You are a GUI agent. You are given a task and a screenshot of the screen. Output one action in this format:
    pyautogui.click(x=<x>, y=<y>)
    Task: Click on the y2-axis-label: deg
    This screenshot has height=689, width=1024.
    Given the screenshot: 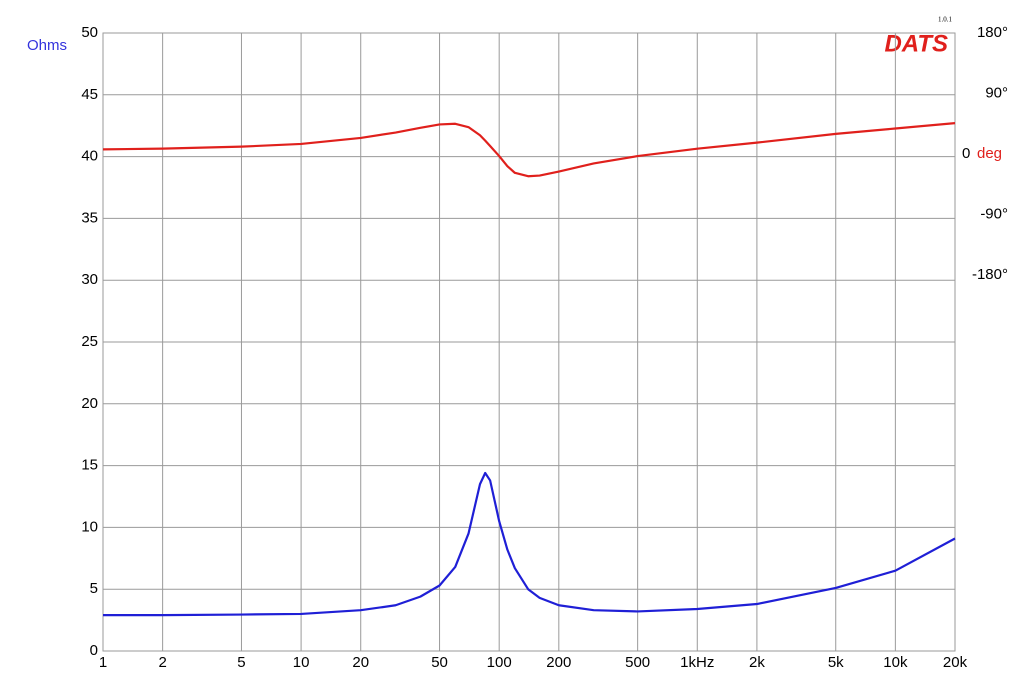 What is the action you would take?
    pyautogui.click(x=989, y=153)
    